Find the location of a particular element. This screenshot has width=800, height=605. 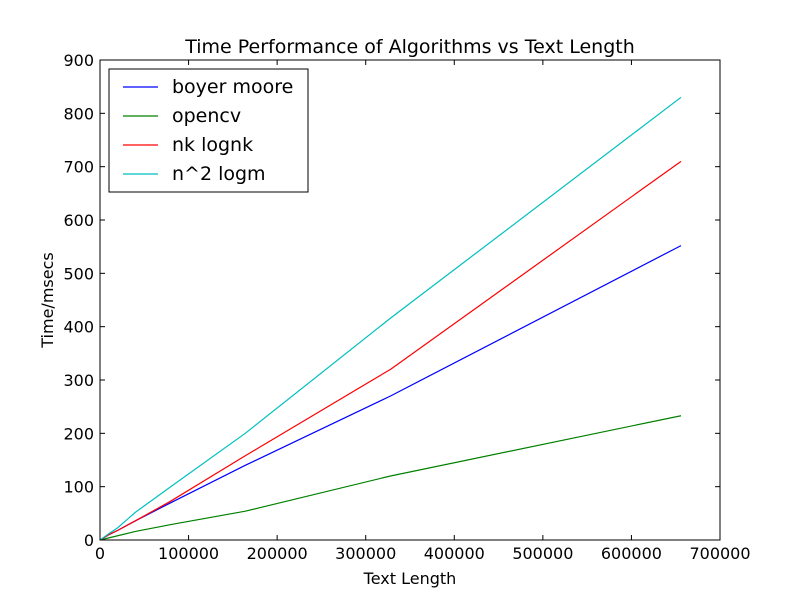

legend-label: boyer moore is located at coordinates (232, 87).